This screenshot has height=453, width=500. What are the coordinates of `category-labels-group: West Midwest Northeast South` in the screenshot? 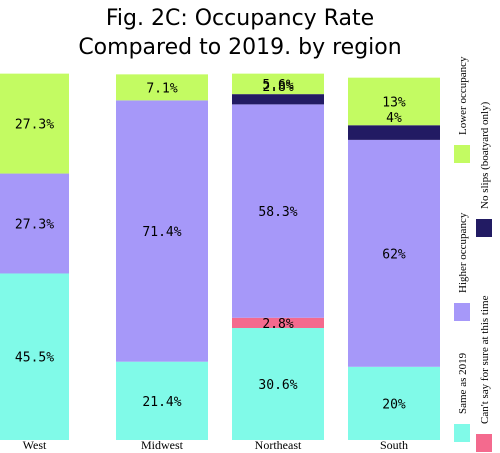 It's located at (215, 445).